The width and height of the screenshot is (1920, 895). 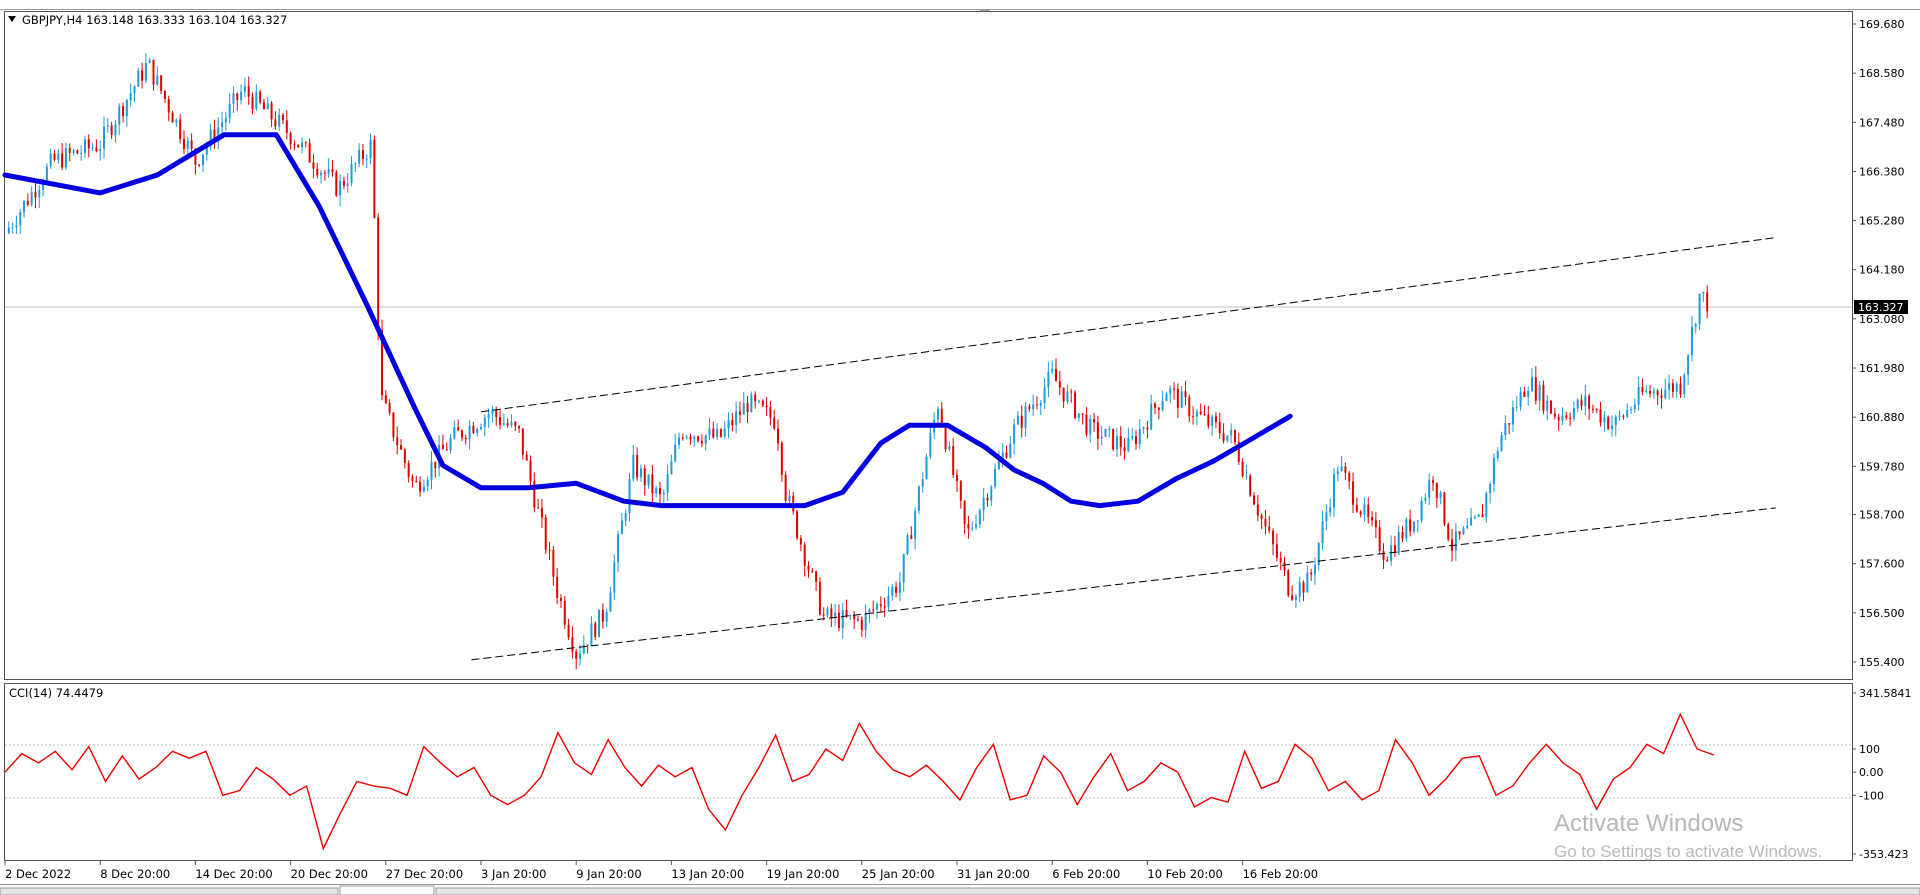 What do you see at coordinates (56, 693) in the screenshot?
I see `cci-title: CCI(14) 74.4479` at bounding box center [56, 693].